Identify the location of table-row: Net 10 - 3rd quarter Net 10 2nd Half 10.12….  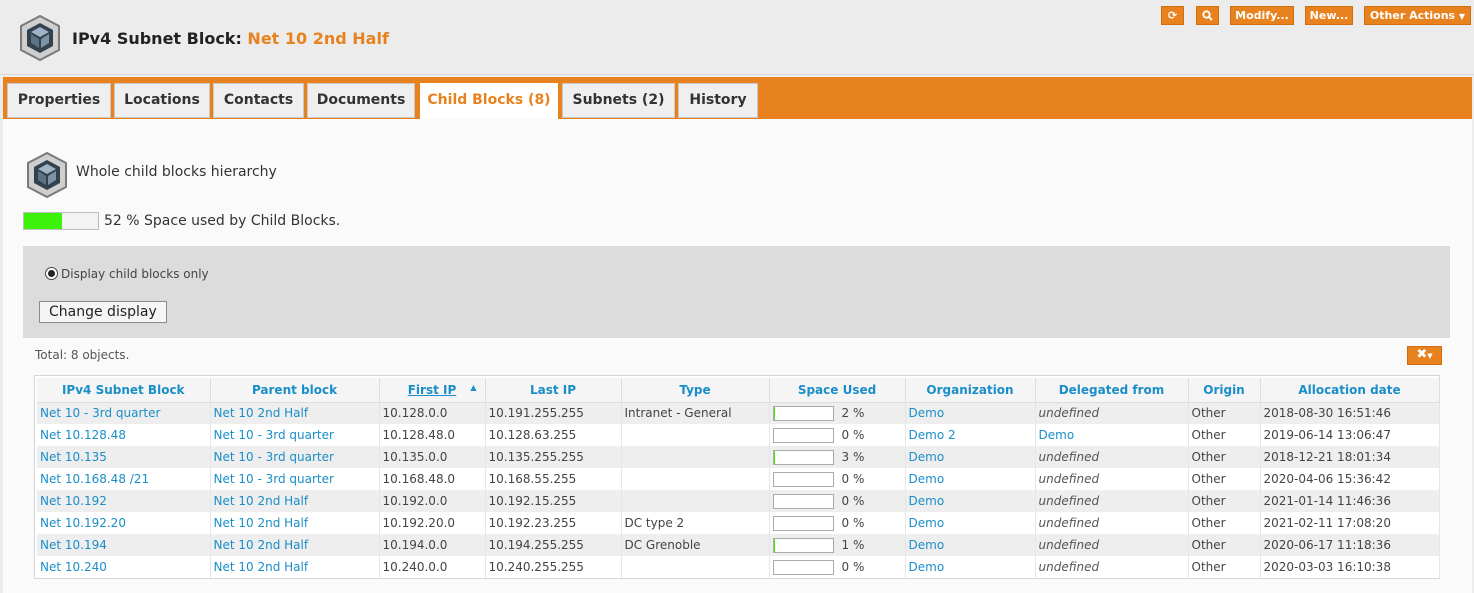
(738, 413).